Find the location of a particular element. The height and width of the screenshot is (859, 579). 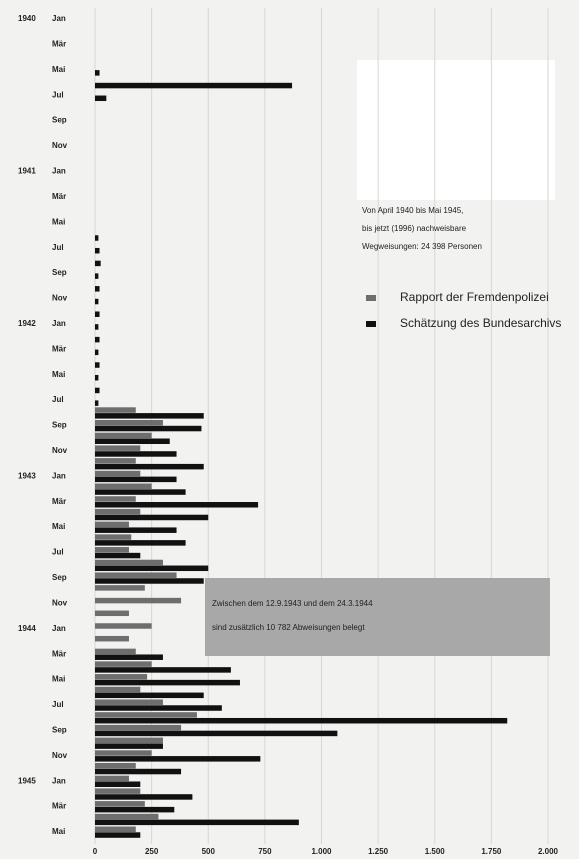

x-tick-label: 250 is located at coordinates (152, 851).